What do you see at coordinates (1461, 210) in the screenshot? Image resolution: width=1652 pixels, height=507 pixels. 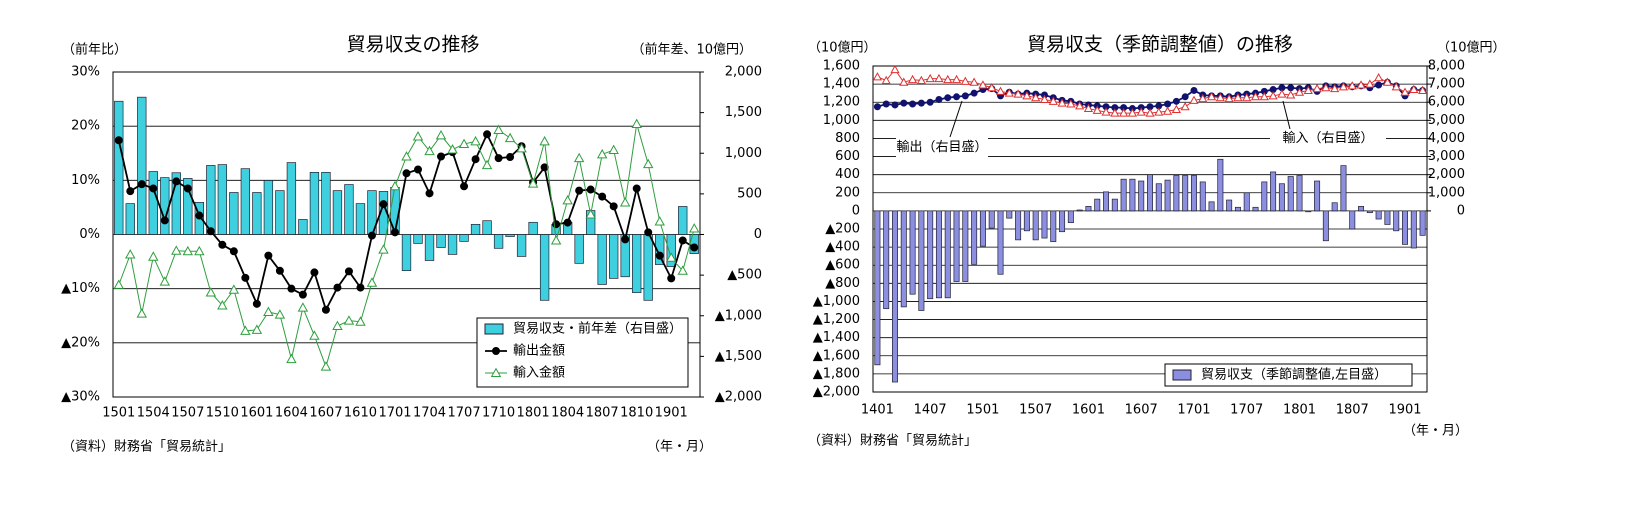 I see `y2-tick-label: 0` at bounding box center [1461, 210].